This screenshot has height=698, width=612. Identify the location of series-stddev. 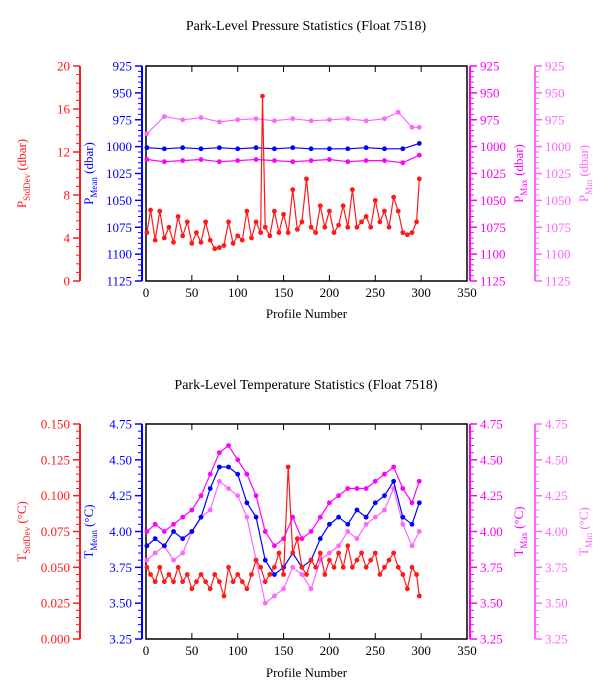
(283, 172).